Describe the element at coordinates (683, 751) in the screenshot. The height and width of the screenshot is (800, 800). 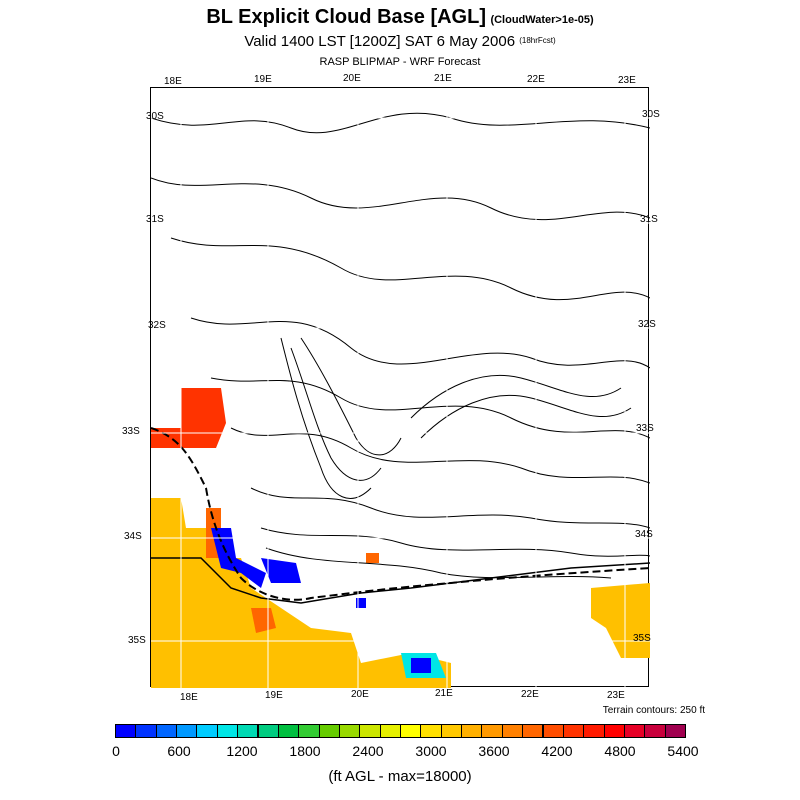
I see `colorbar-label: 5400` at that location.